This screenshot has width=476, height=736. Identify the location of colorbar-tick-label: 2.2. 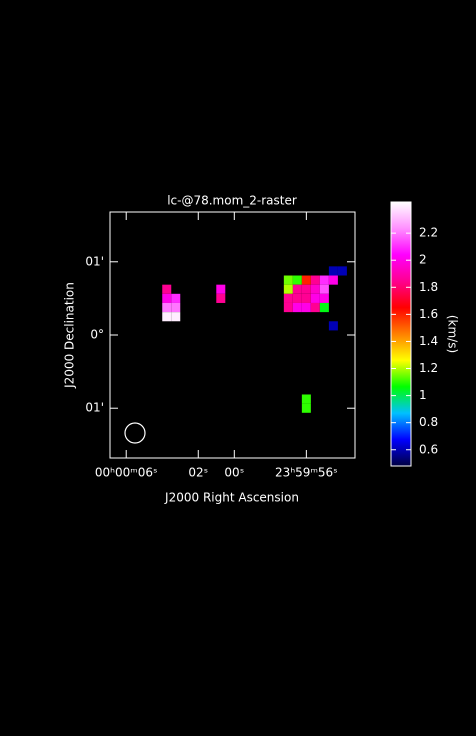
(428, 233).